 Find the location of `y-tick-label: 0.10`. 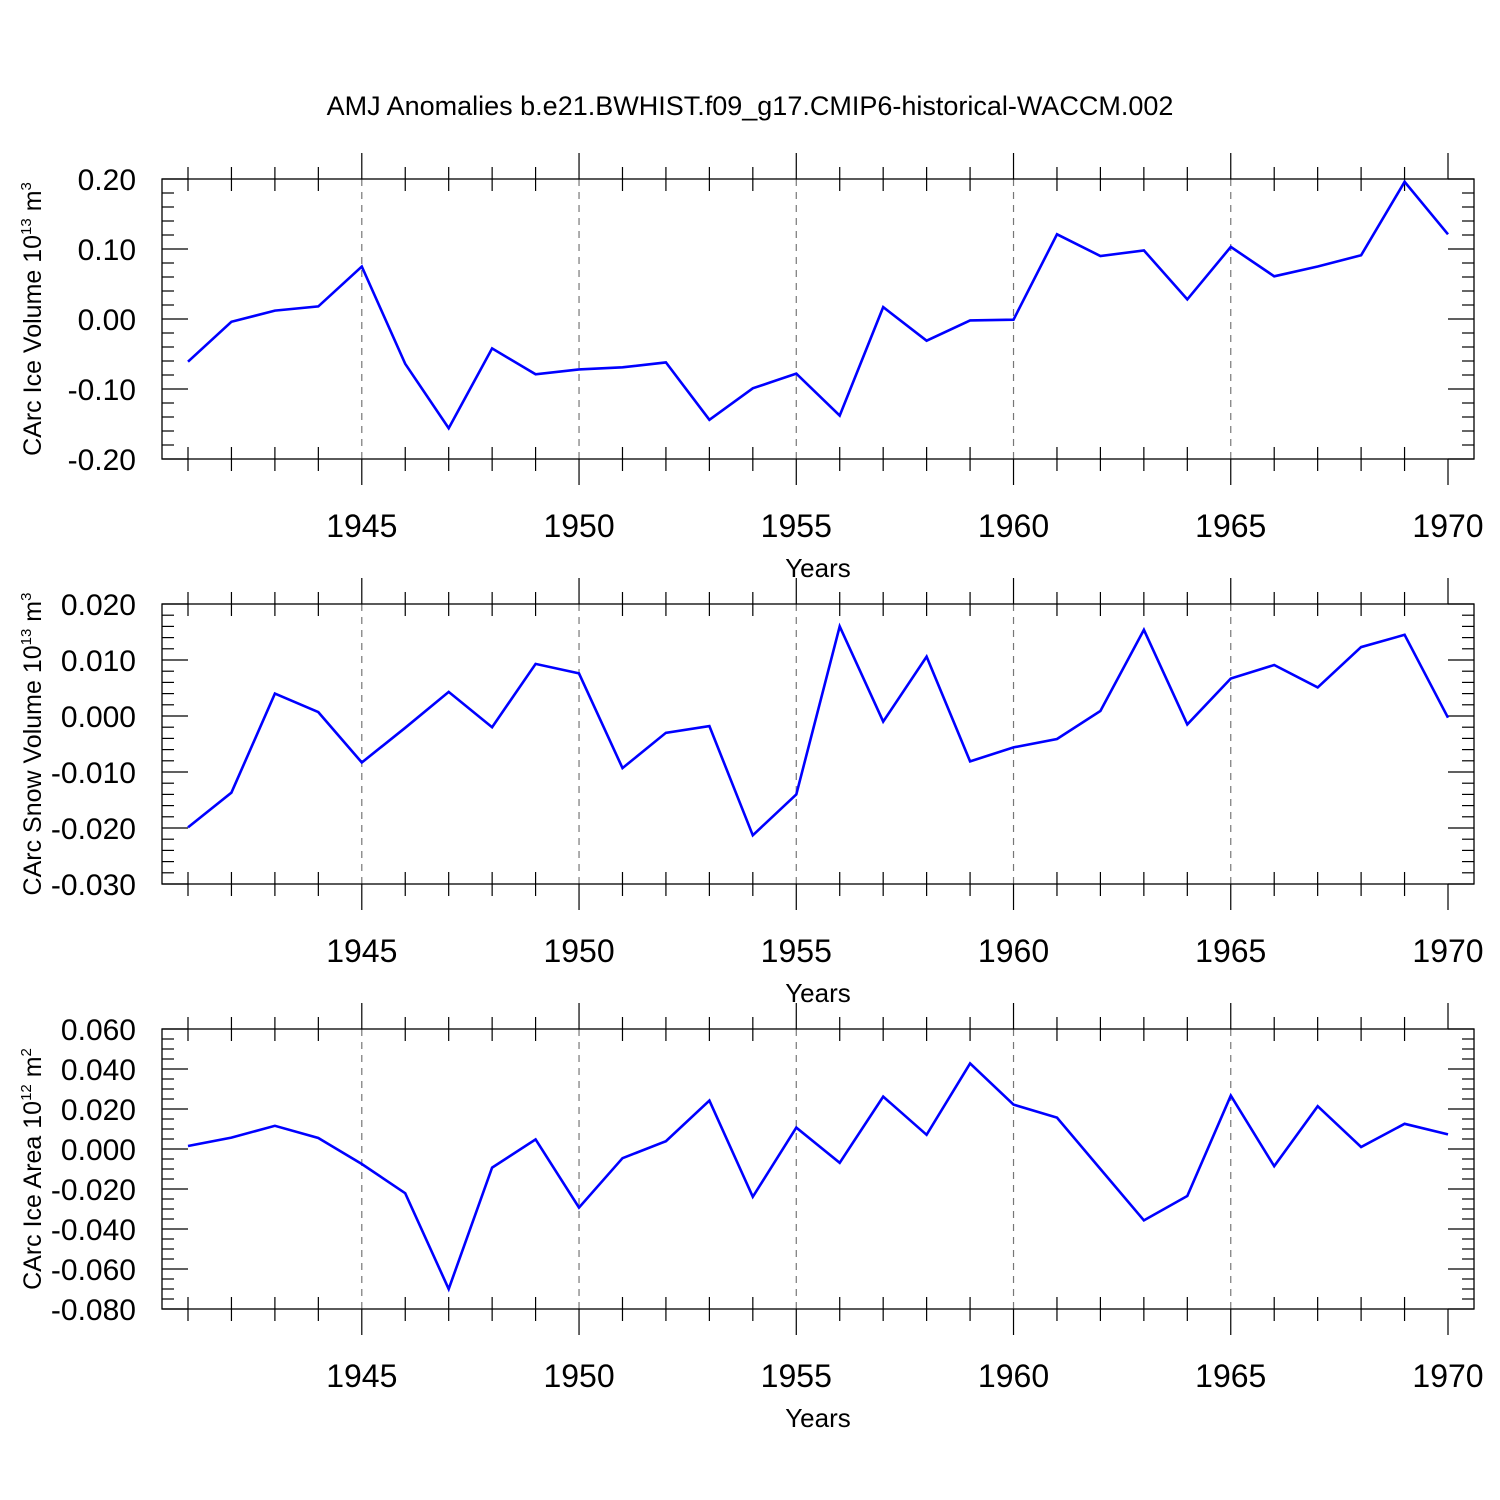

y-tick-label: 0.10 is located at coordinates (107, 250).